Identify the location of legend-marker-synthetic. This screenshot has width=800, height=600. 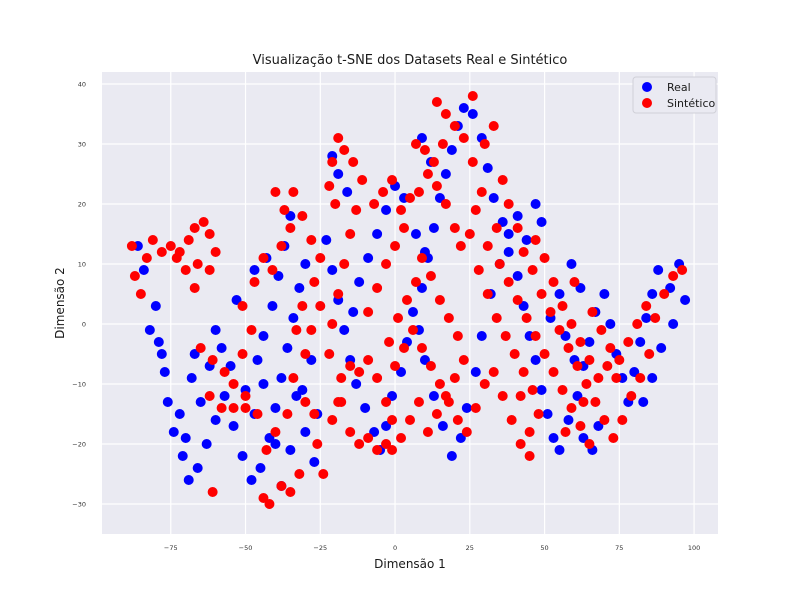
(647, 103).